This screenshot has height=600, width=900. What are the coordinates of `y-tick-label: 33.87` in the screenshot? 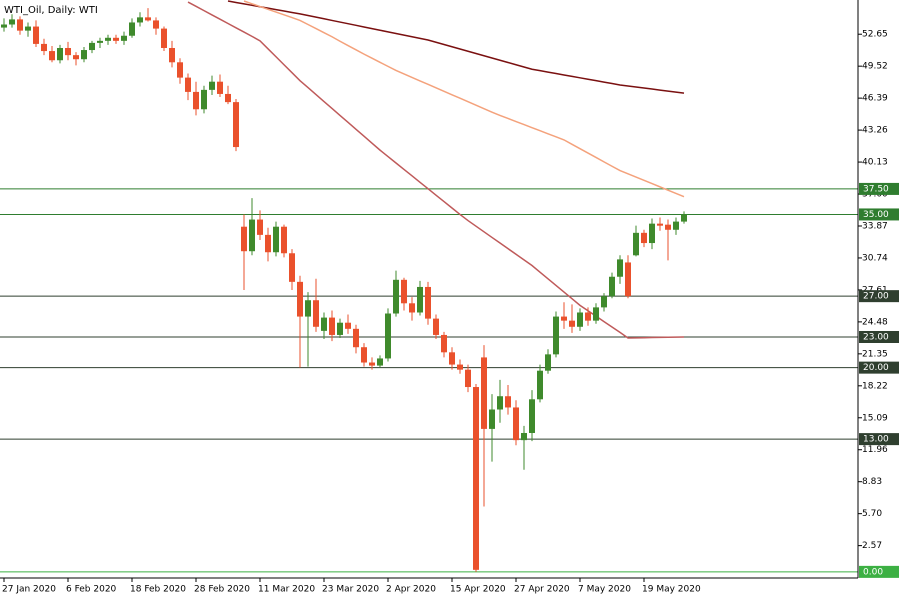 It's located at (875, 226).